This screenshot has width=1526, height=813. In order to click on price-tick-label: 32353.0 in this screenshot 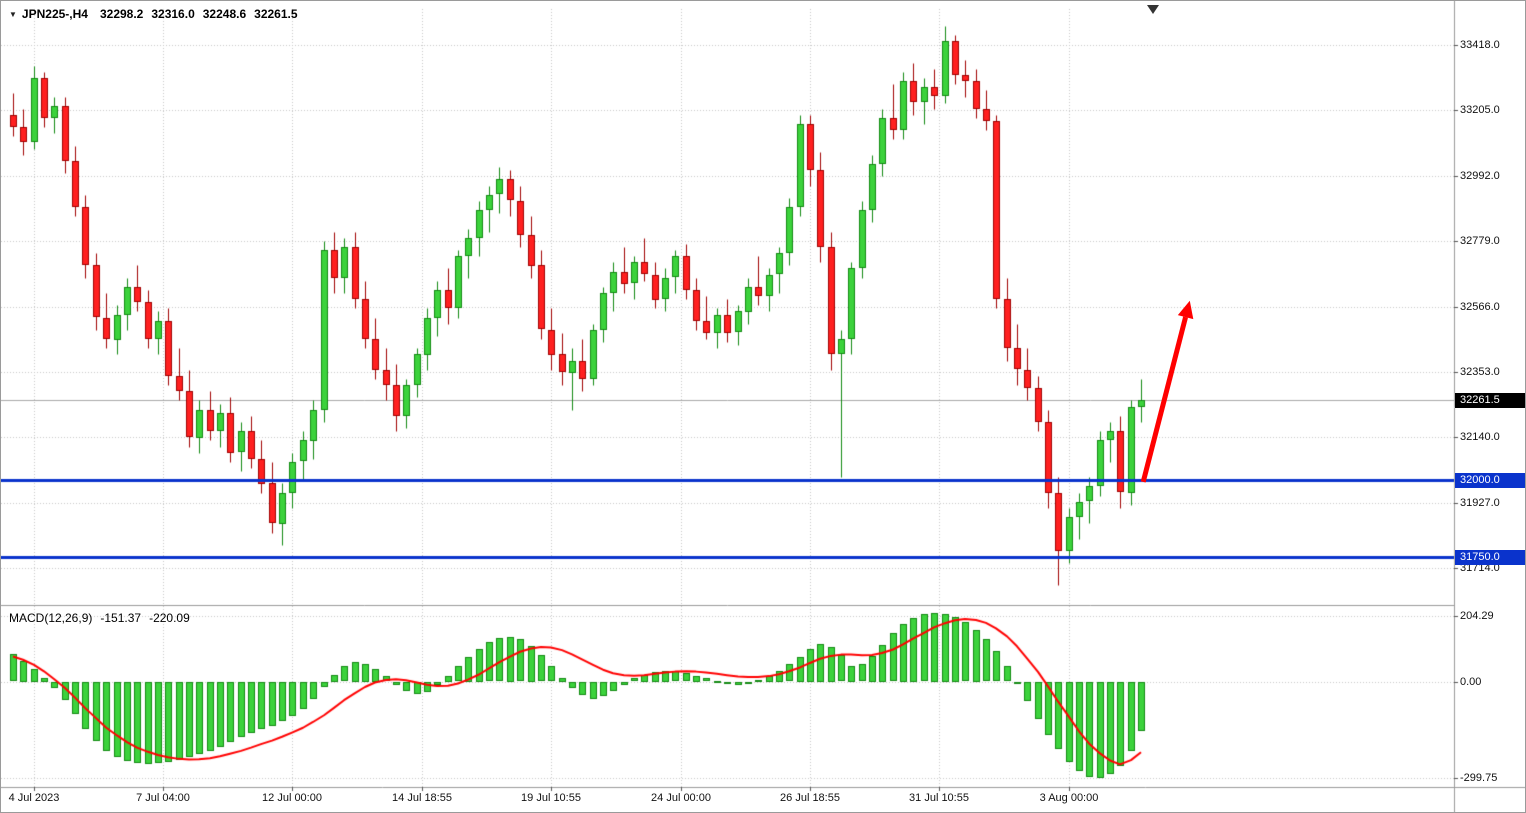, I will do `click(1480, 372)`.